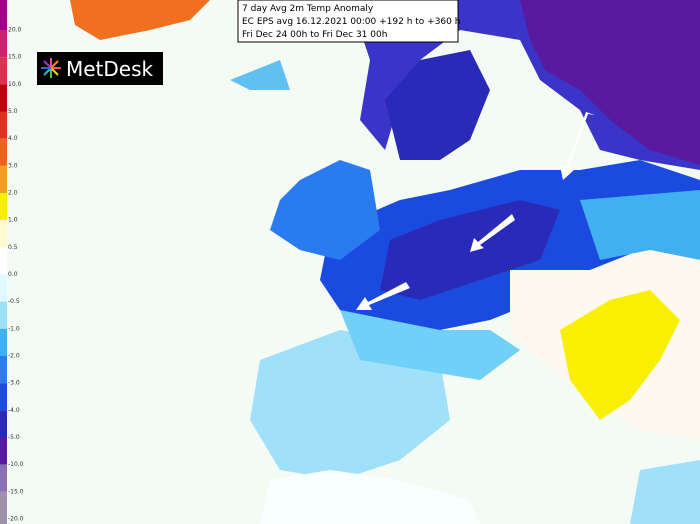 The height and width of the screenshot is (524, 700). Describe the element at coordinates (13, 220) in the screenshot. I see `colorbar-label: 1.0` at that location.